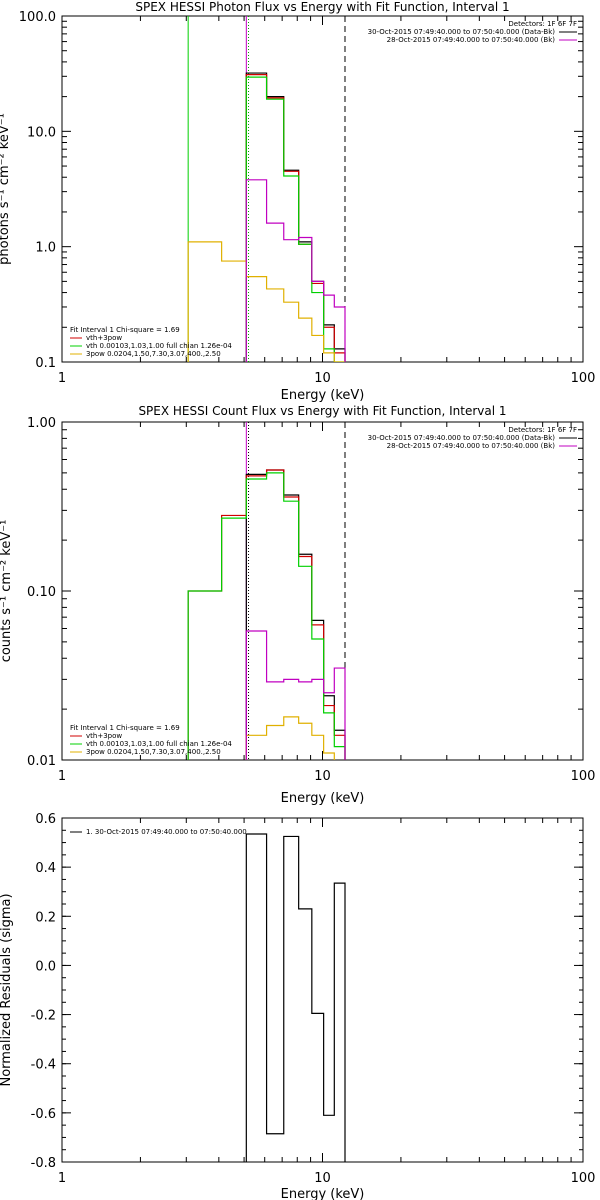 The image size is (600, 1200). Describe the element at coordinates (45, 868) in the screenshot. I see `y-tick-label: 0.4` at that location.